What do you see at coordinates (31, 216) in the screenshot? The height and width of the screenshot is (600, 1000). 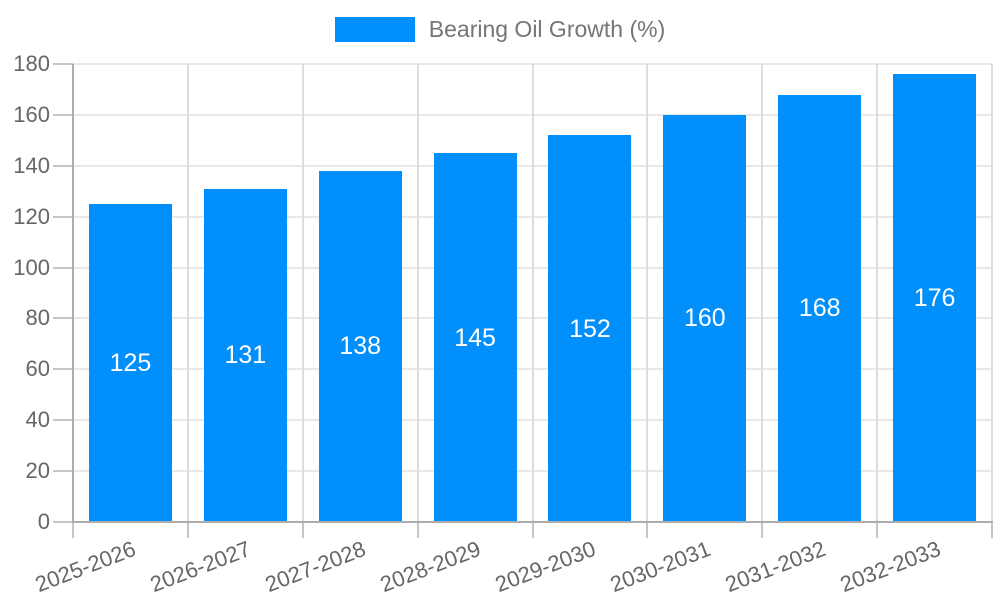 I see `y-axis-tick-label: 120` at bounding box center [31, 216].